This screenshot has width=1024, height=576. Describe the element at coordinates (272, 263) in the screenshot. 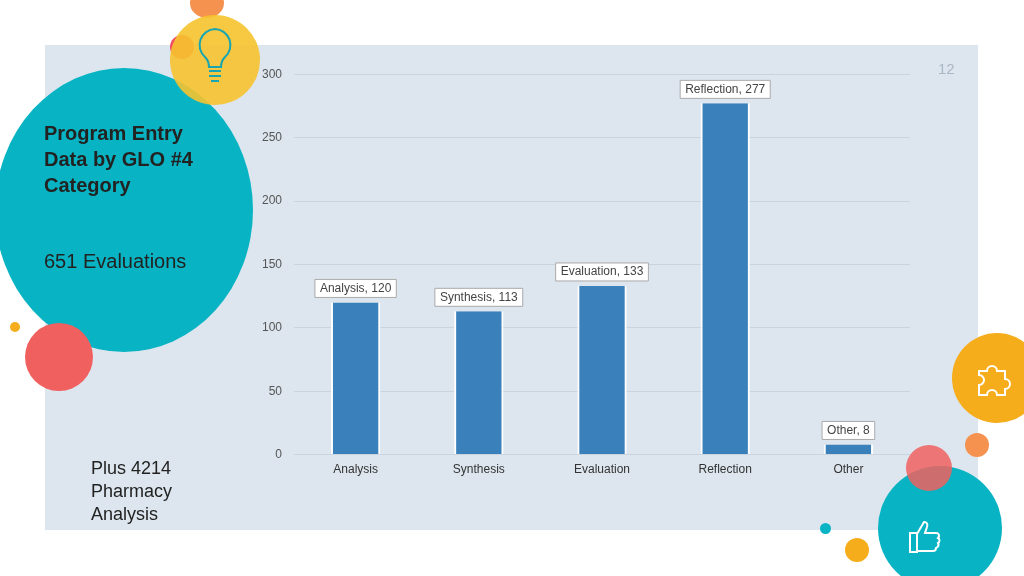

I see `y-tick-label: 150` at that location.